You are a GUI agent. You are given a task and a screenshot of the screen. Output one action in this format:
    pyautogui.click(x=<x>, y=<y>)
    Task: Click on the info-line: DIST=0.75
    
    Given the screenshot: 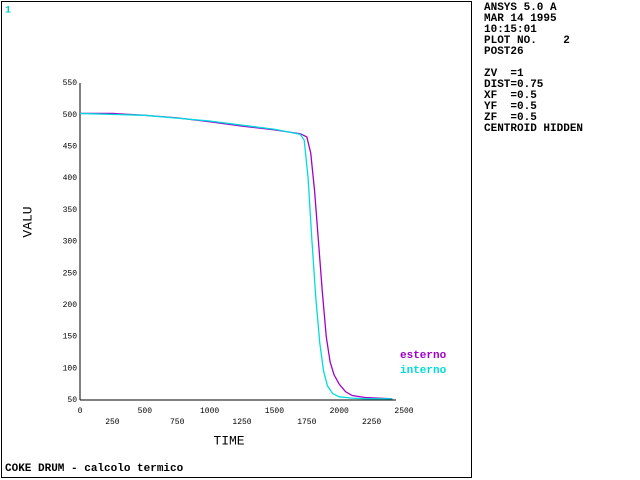 What is the action you would take?
    pyautogui.click(x=514, y=85)
    